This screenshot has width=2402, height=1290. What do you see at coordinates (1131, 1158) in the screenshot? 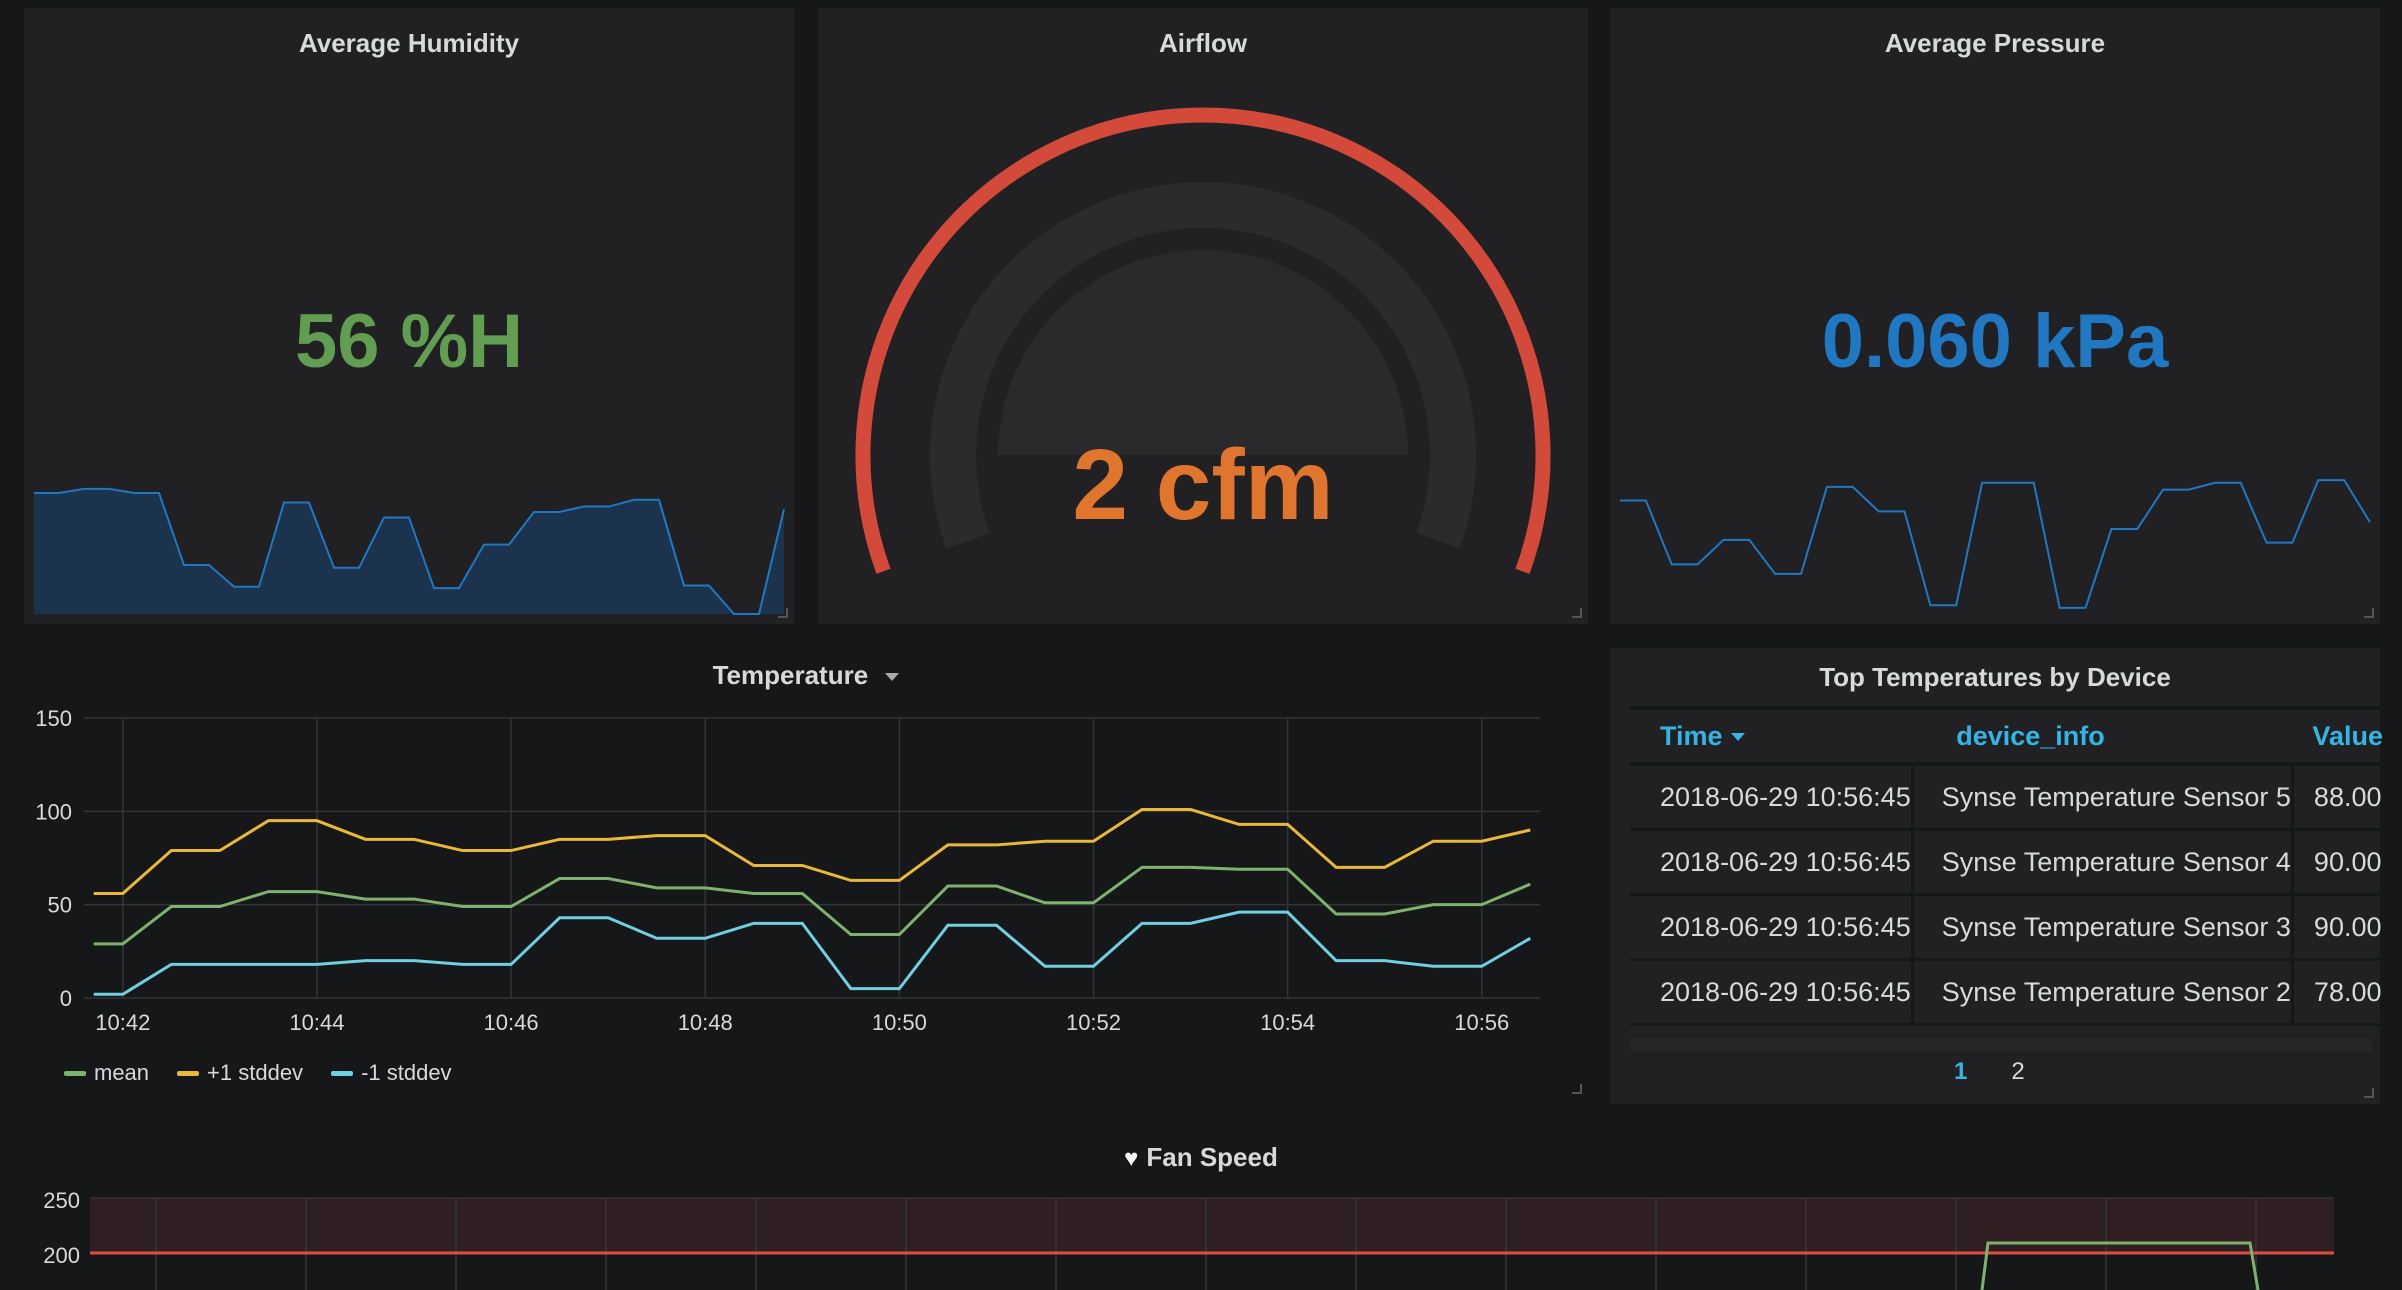
I see `heart-icon: ♥` at bounding box center [1131, 1158].